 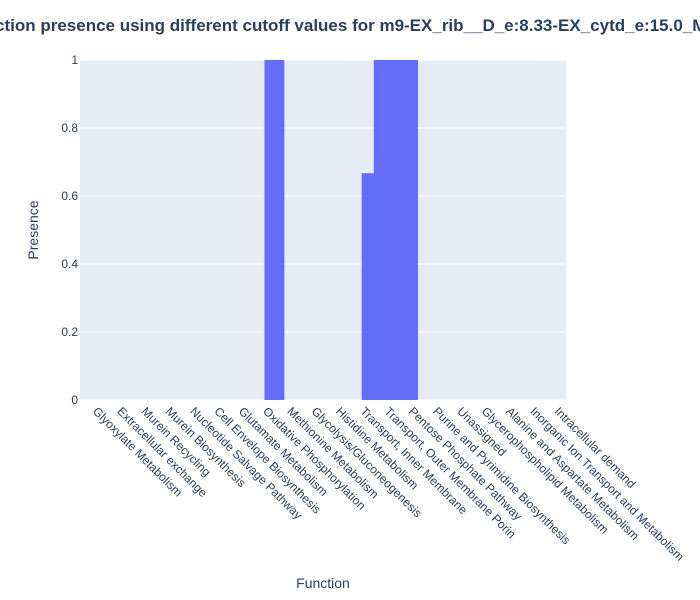 I want to click on y-axis-ticks: 0 0.2 0.4 0.6 0.8 1, so click(x=69, y=230).